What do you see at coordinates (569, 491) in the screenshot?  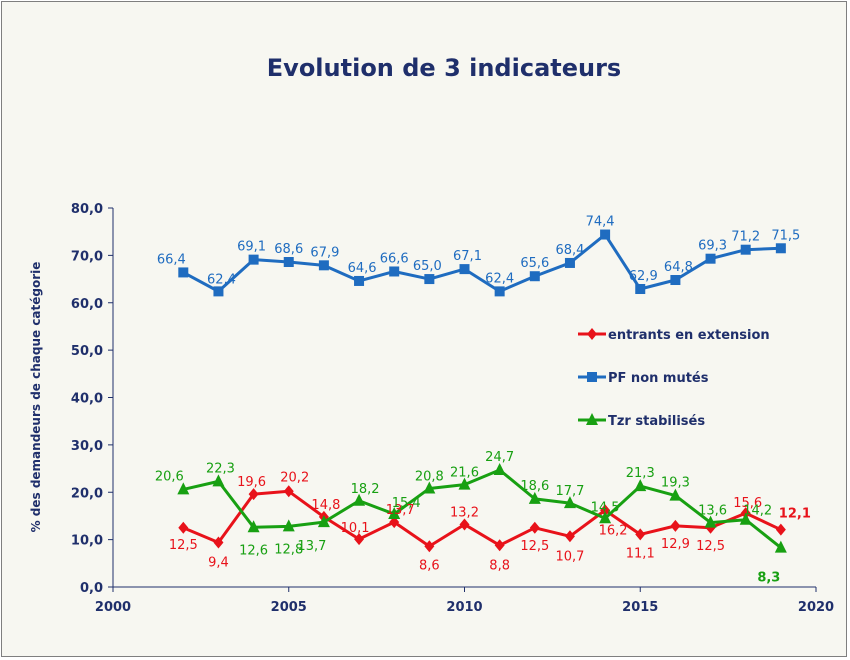 I see `data-label-tzr-stabilises: 17,7` at bounding box center [569, 491].